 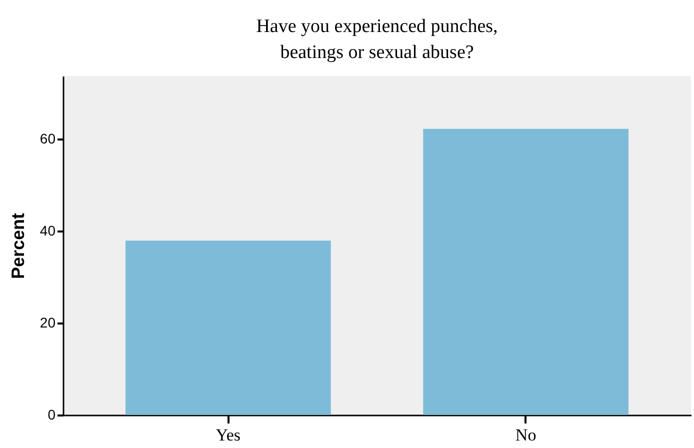 What do you see at coordinates (48, 138) in the screenshot?
I see `y-tick-label: 60` at bounding box center [48, 138].